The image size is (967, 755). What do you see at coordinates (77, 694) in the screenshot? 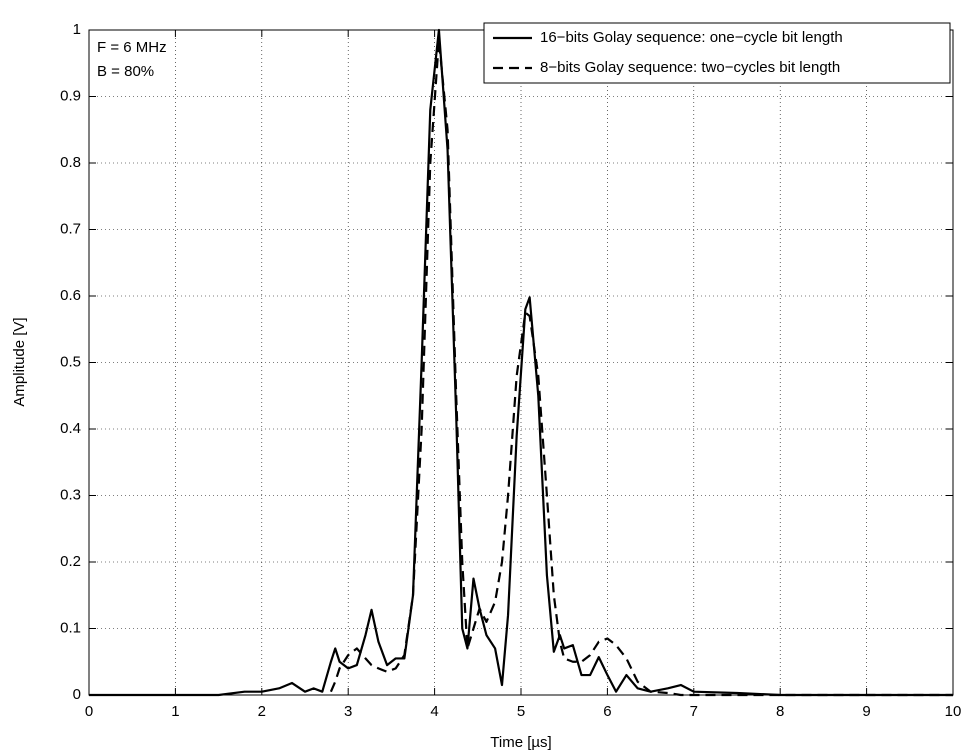
I see `y-tick-label: 0` at bounding box center [77, 694].